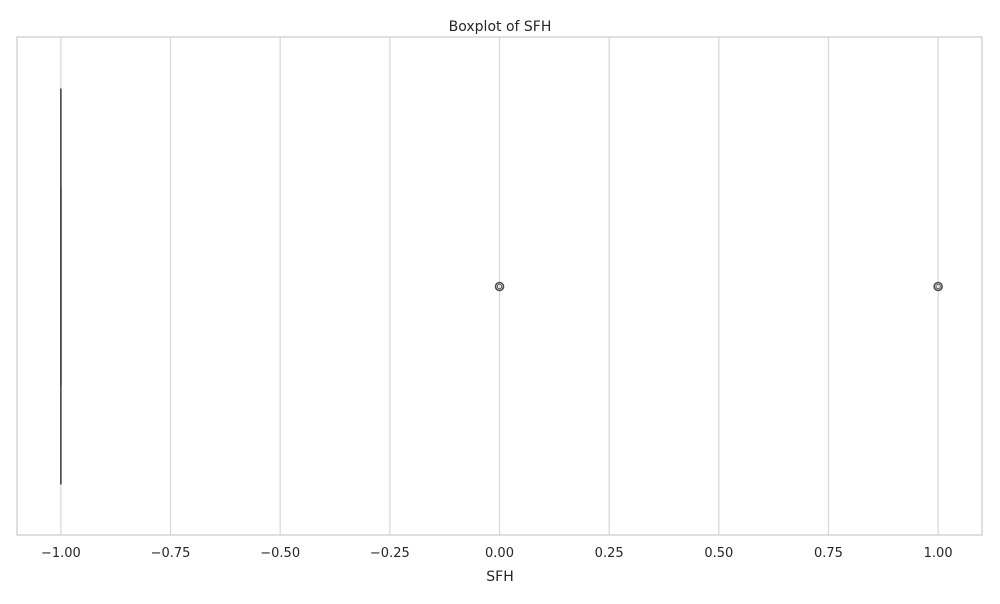 Image resolution: width=1000 pixels, height=604 pixels. Describe the element at coordinates (171, 553) in the screenshot. I see `x-tick-label: −0.75` at that location.